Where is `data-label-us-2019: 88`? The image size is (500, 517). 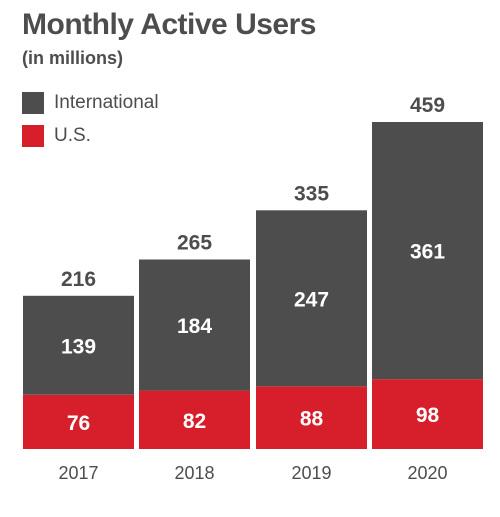
data-label-us-2019: 88 is located at coordinates (312, 419).